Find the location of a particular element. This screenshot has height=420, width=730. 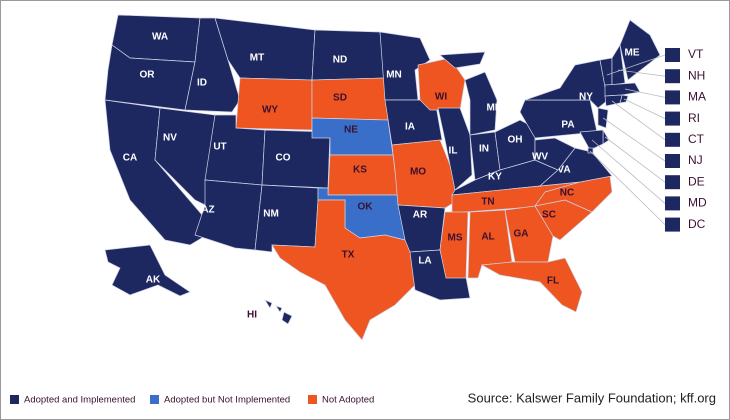

state-label: AK is located at coordinates (153, 280).